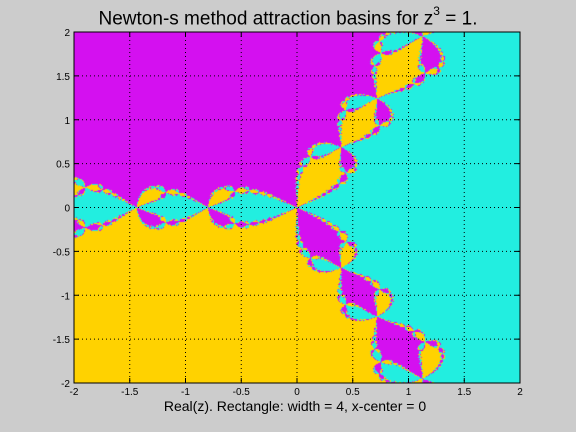 The height and width of the screenshot is (432, 576). I want to click on x-tick-label: -1.5, so click(130, 392).